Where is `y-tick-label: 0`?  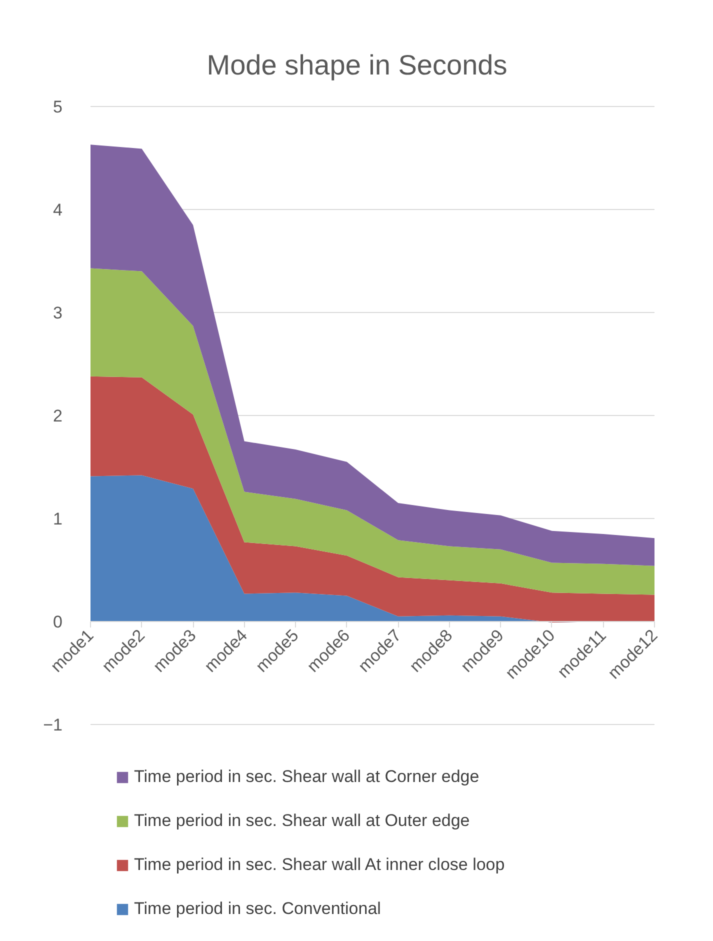
y-tick-label: 0 is located at coordinates (58, 622).